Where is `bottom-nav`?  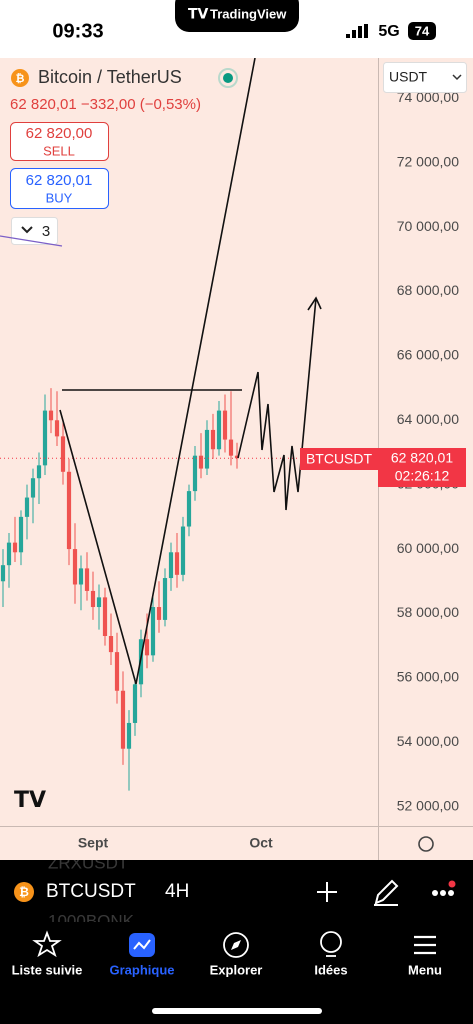
bottom-nav is located at coordinates (236, 973).